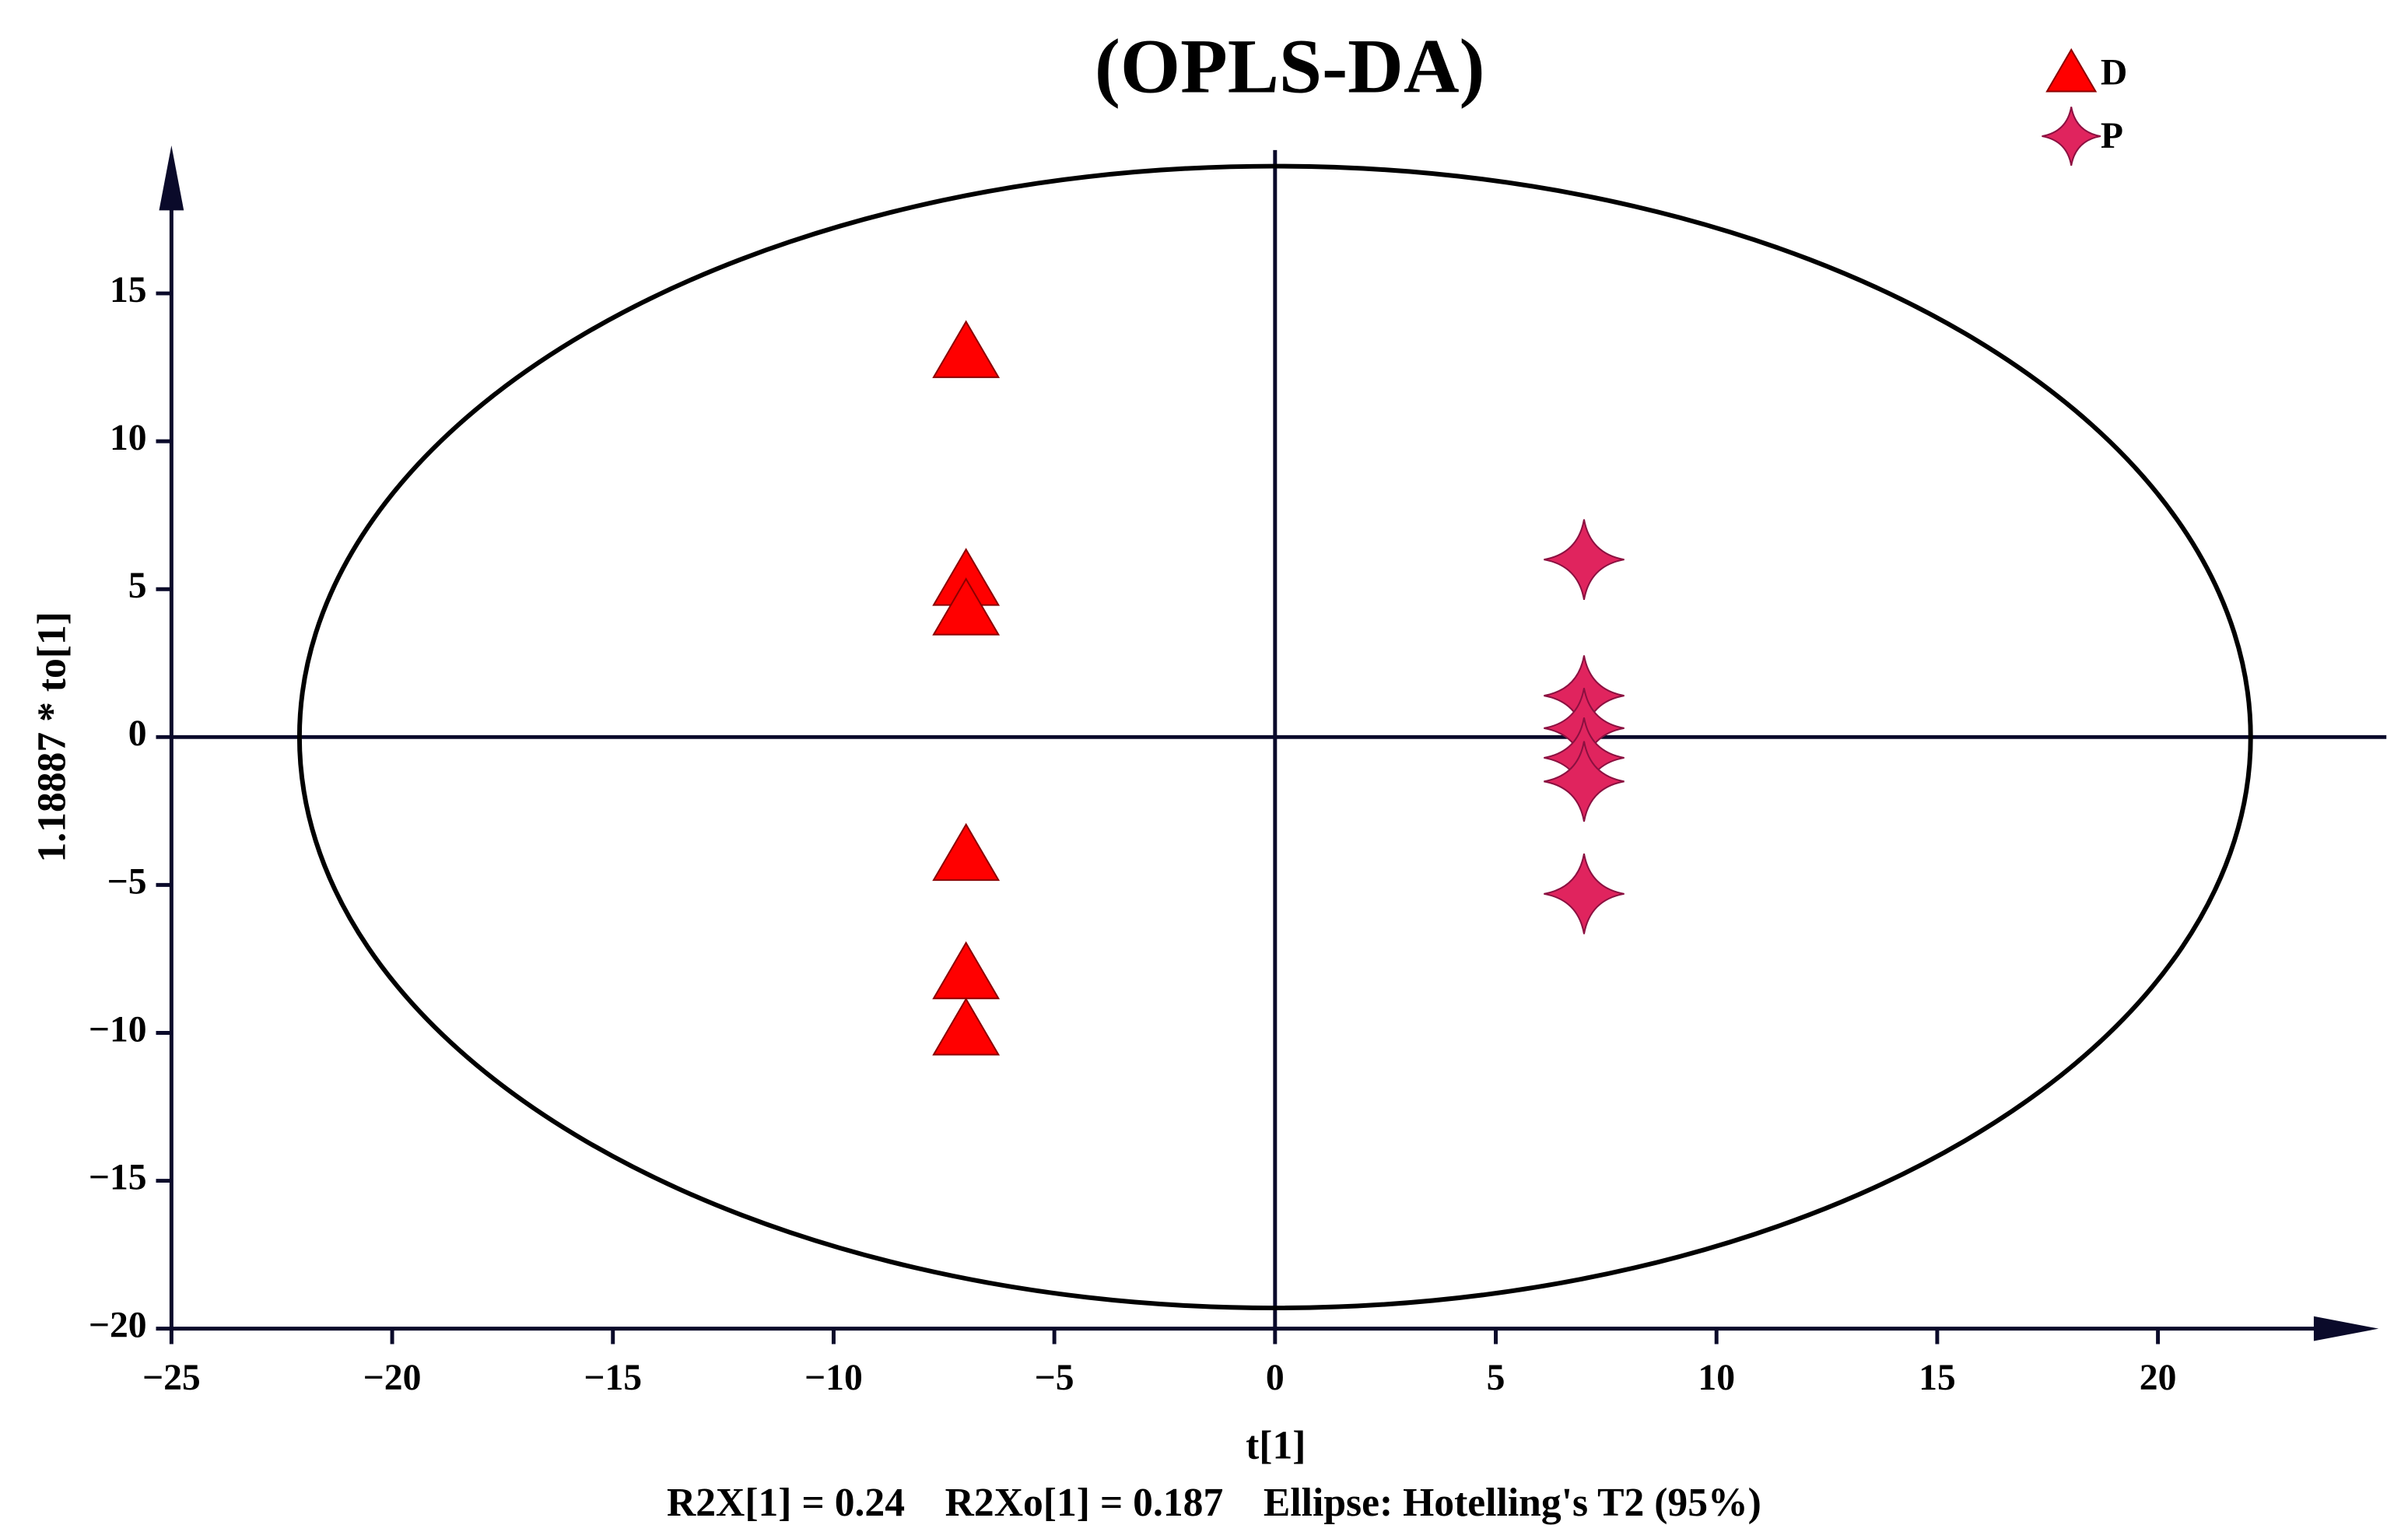 The height and width of the screenshot is (1539, 2408). Describe the element at coordinates (118, 1029) in the screenshot. I see `y-tick-label: −10` at that location.